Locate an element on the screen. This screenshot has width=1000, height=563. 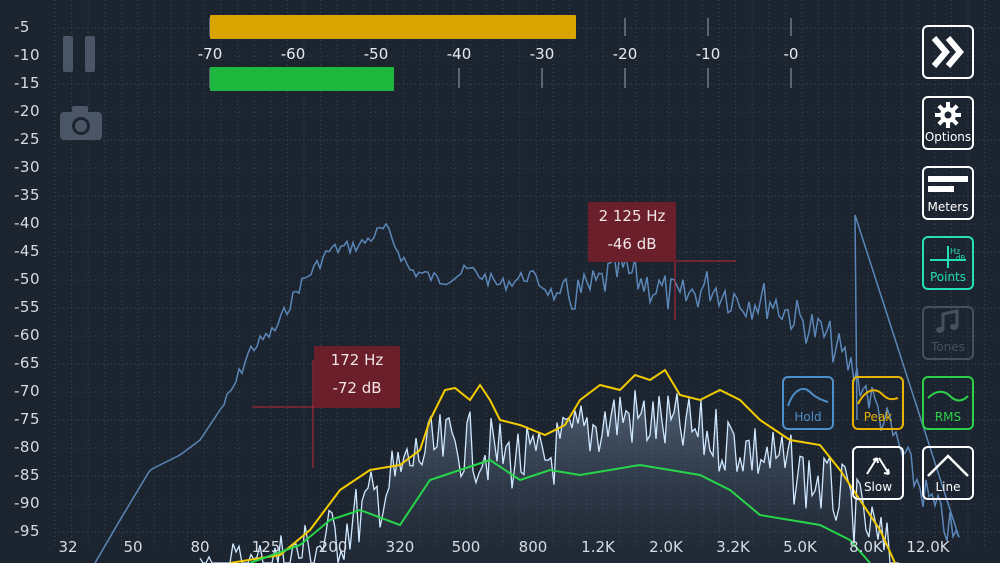
y-axis-label: -25 is located at coordinates (27, 139).